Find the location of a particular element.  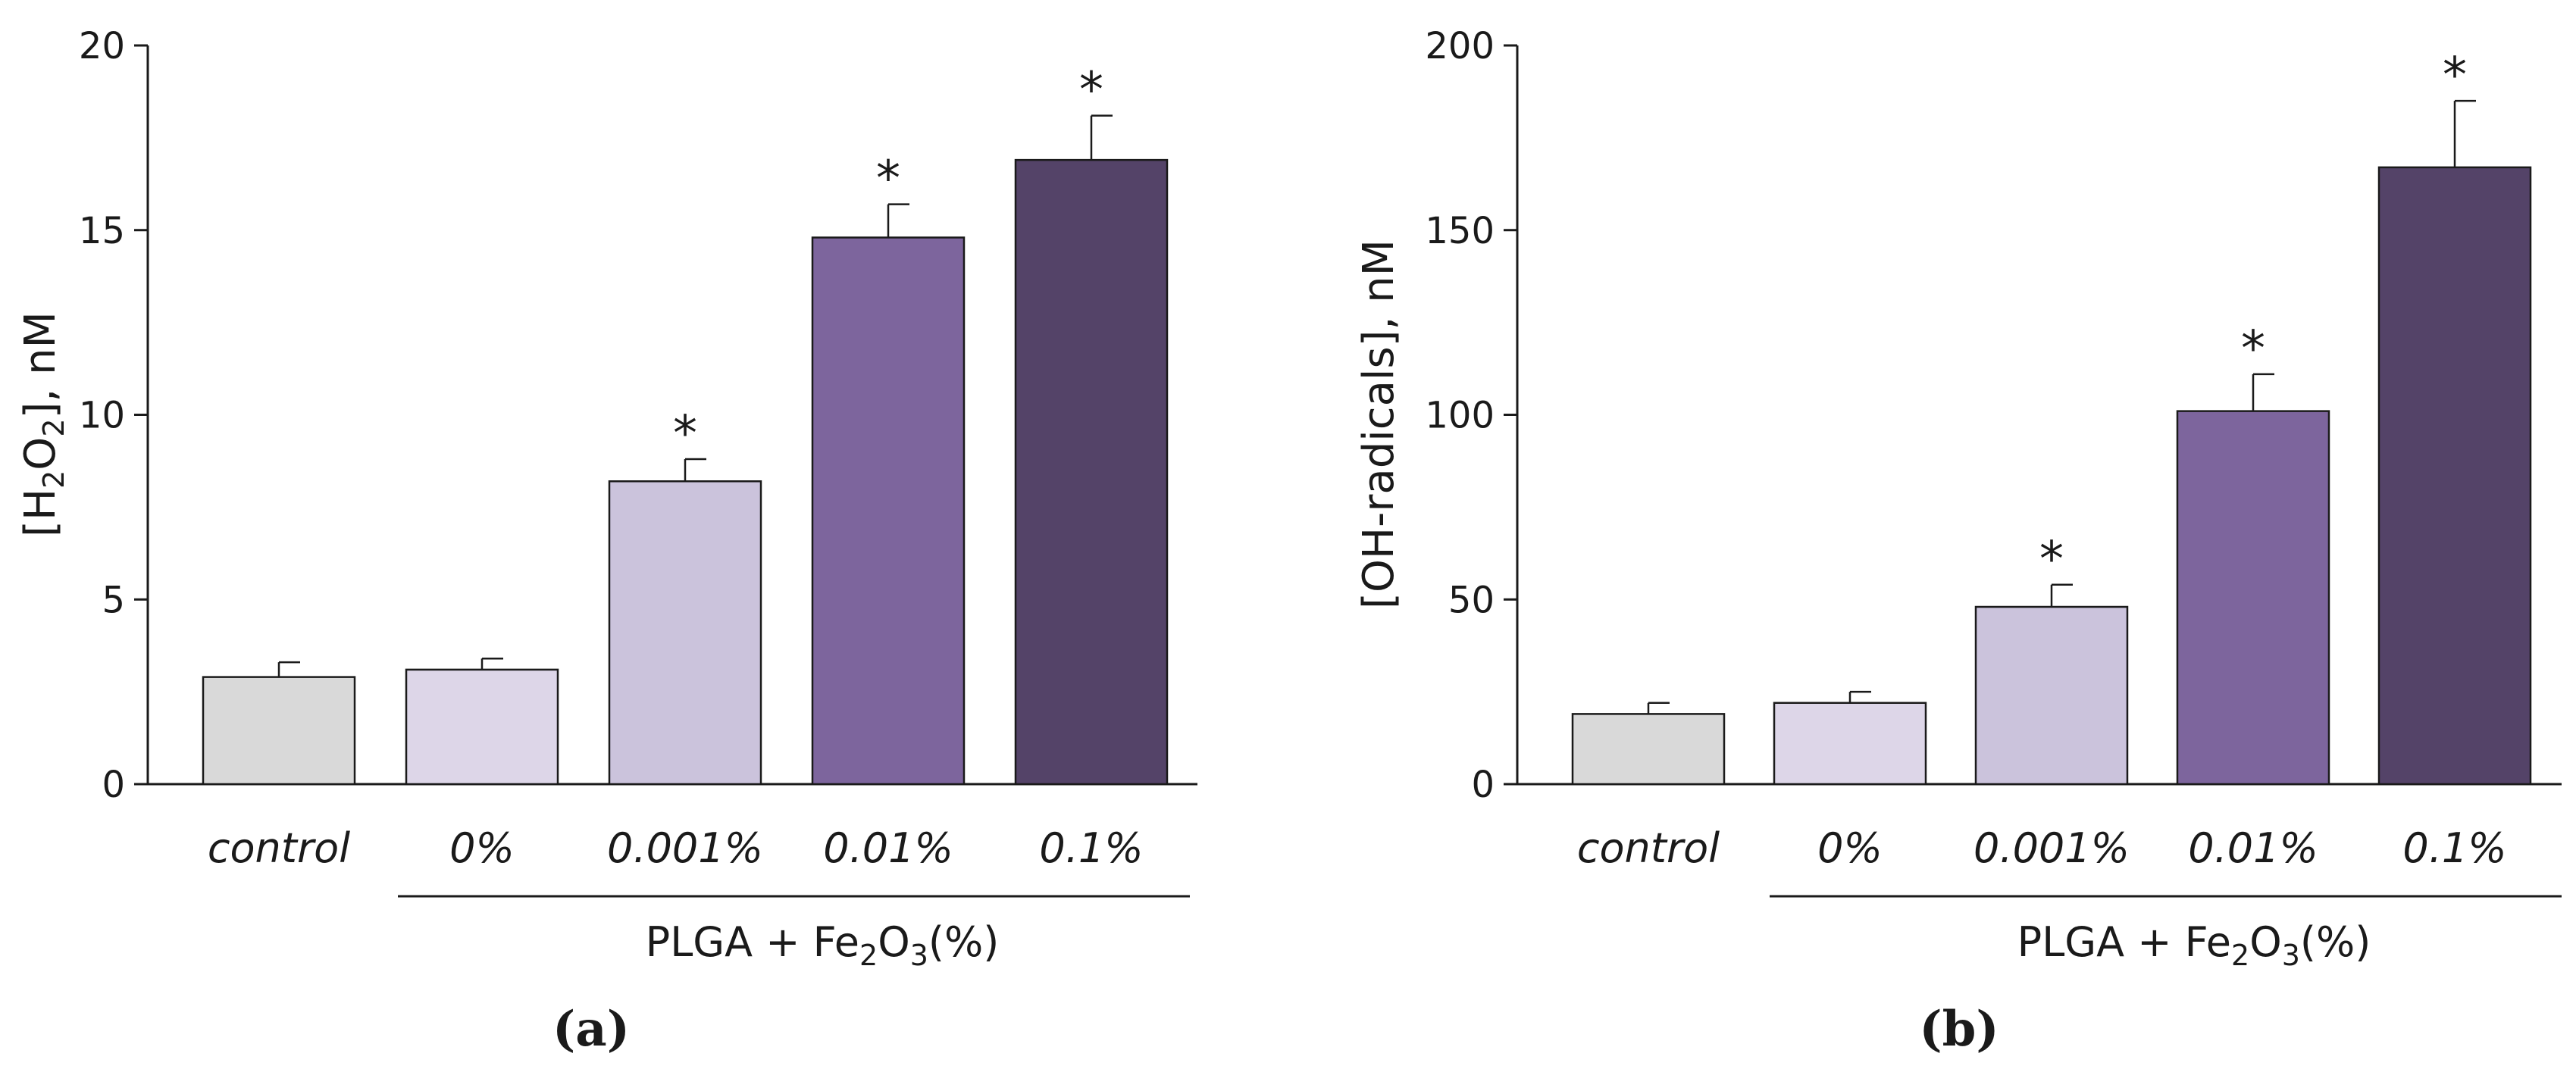

significance-stars-b: * * * is located at coordinates (2253, 318).